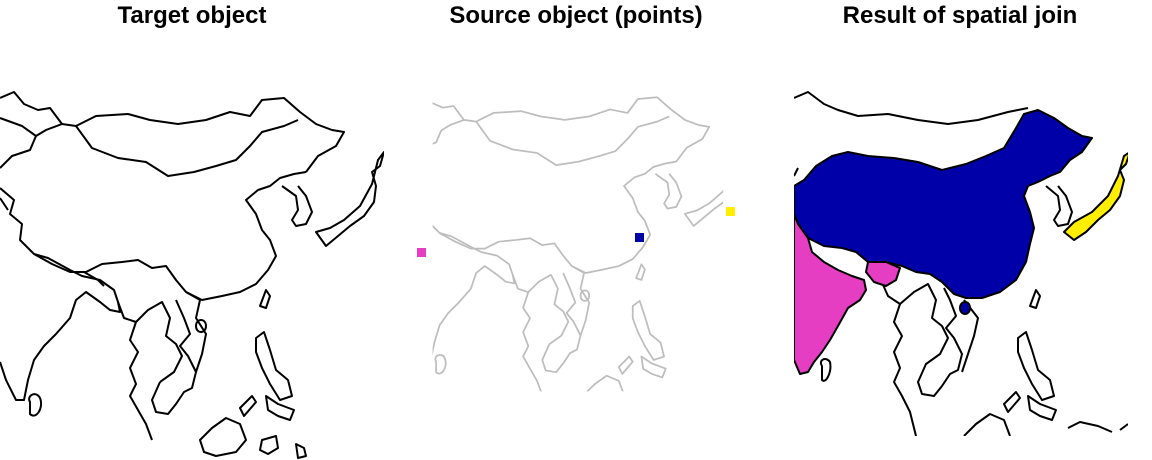  I want to click on result-japan, so click(1095, 196).